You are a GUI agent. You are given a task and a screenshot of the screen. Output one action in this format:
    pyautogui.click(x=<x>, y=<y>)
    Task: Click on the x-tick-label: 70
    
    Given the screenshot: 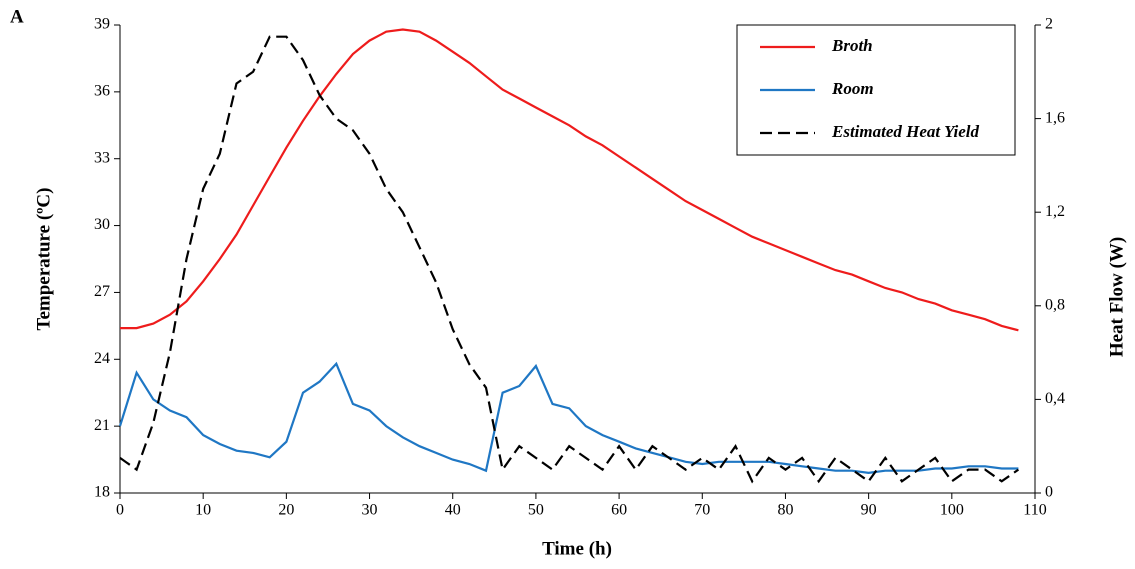 What is the action you would take?
    pyautogui.click(x=702, y=510)
    